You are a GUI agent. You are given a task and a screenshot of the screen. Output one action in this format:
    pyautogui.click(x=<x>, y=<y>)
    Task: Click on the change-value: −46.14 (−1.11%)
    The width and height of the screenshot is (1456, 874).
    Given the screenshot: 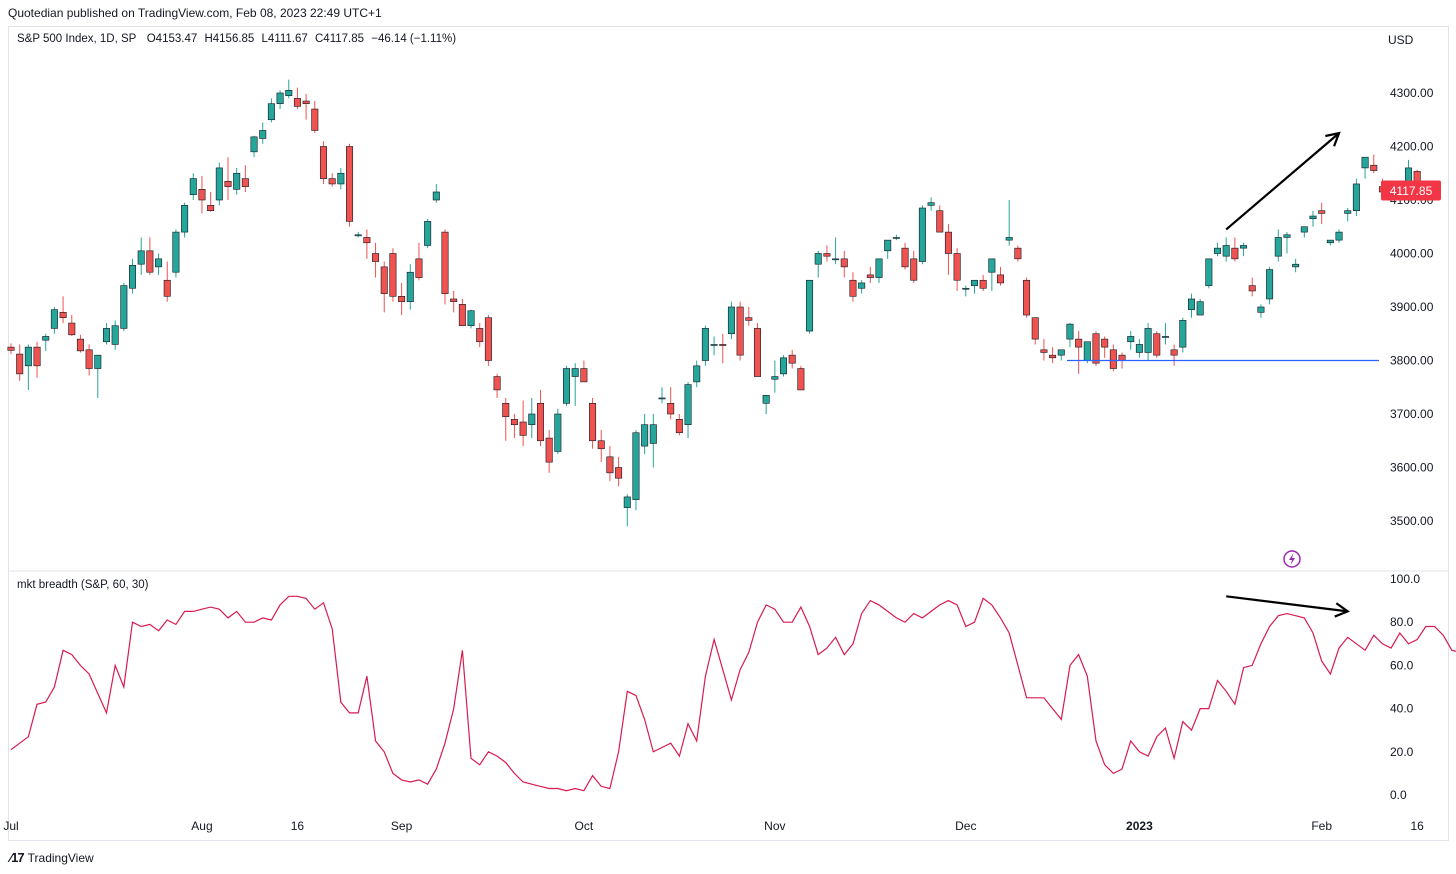 What is the action you would take?
    pyautogui.click(x=414, y=39)
    